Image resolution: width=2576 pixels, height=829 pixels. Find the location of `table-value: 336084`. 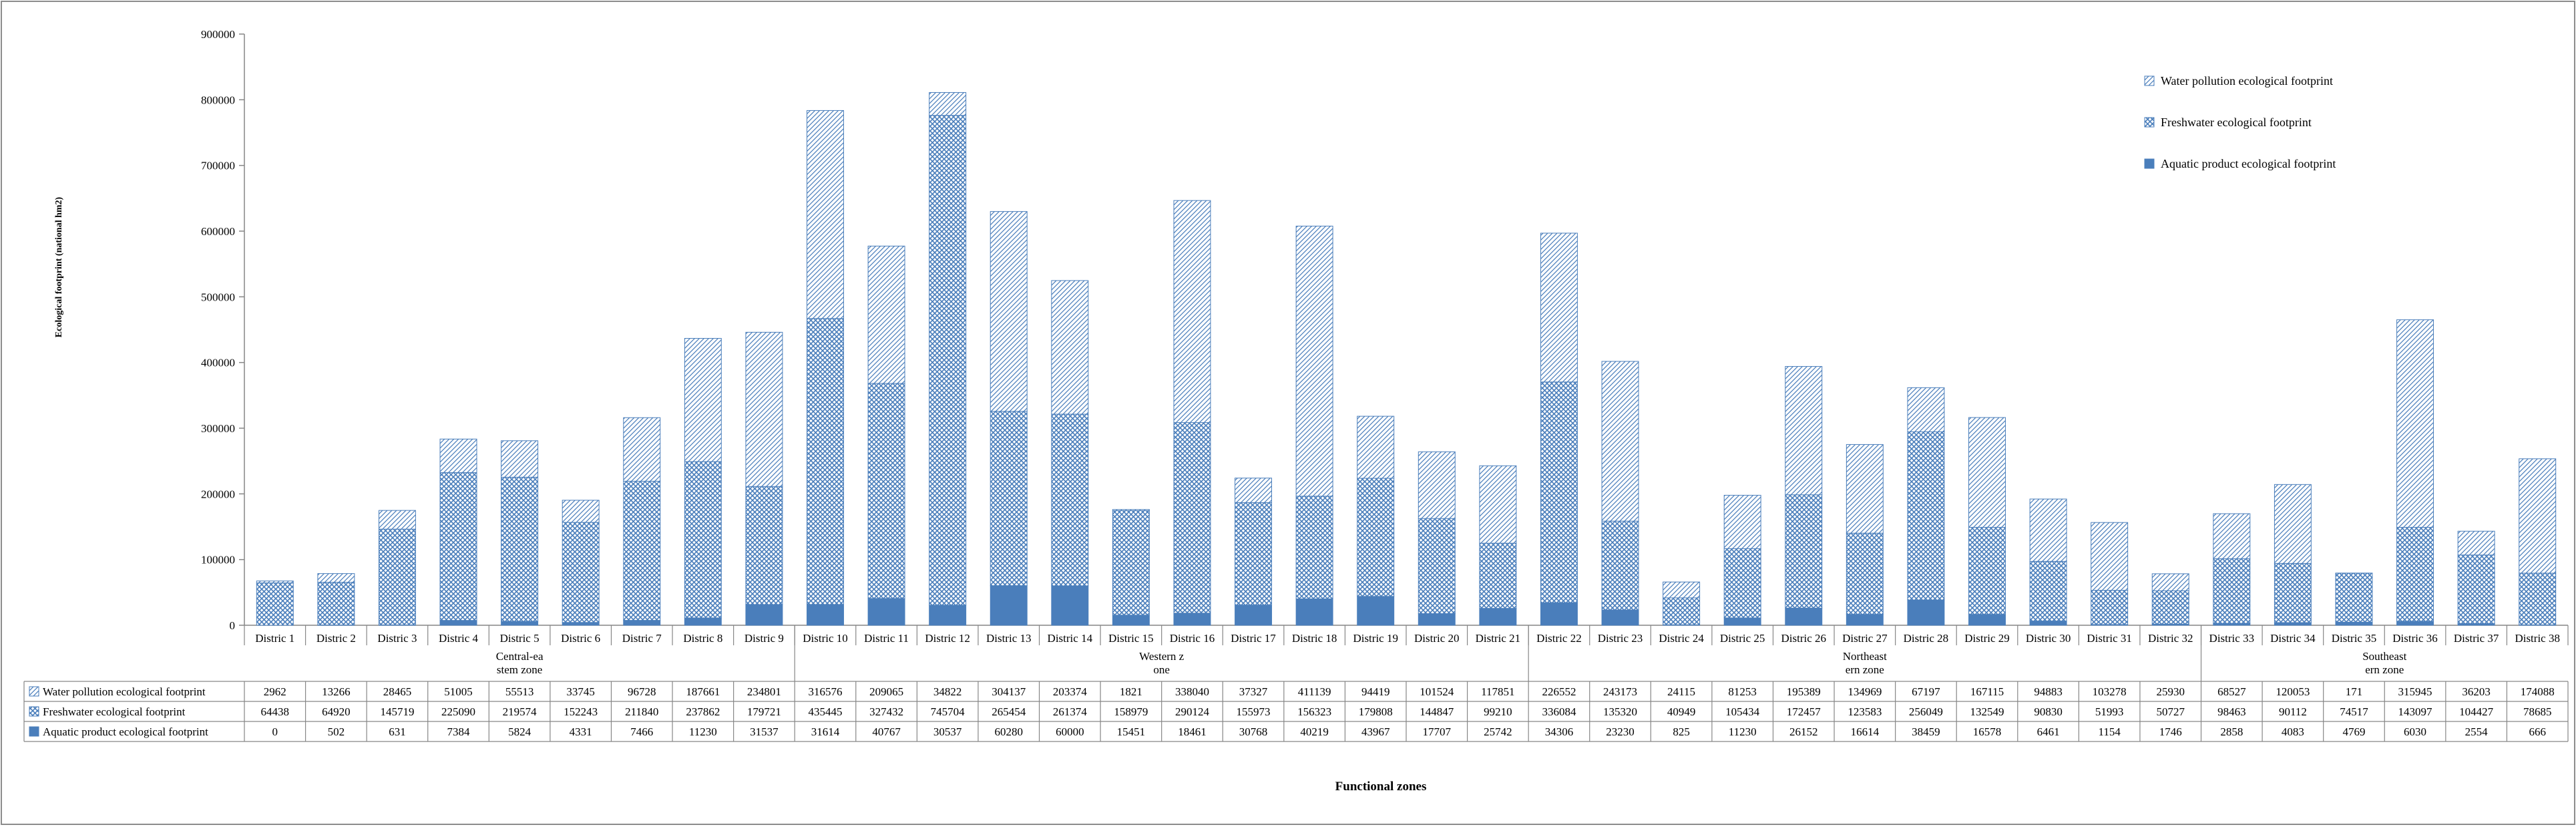

table-value: 336084 is located at coordinates (1559, 711).